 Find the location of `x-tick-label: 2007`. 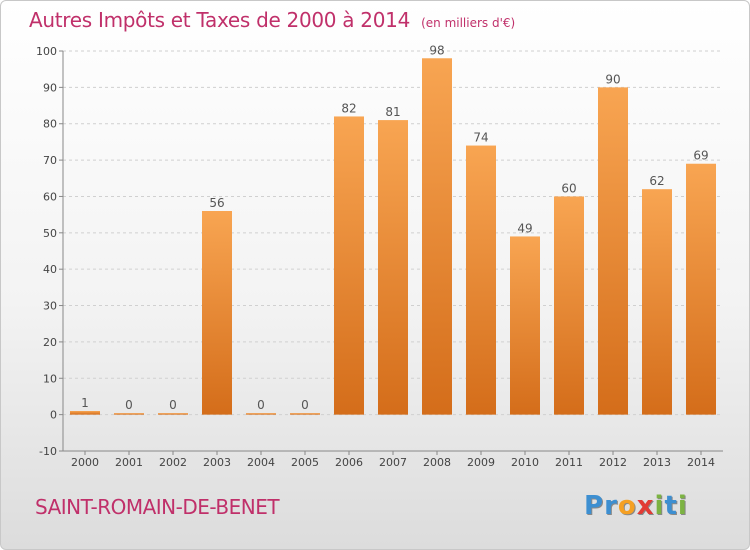

x-tick-label: 2007 is located at coordinates (393, 462).